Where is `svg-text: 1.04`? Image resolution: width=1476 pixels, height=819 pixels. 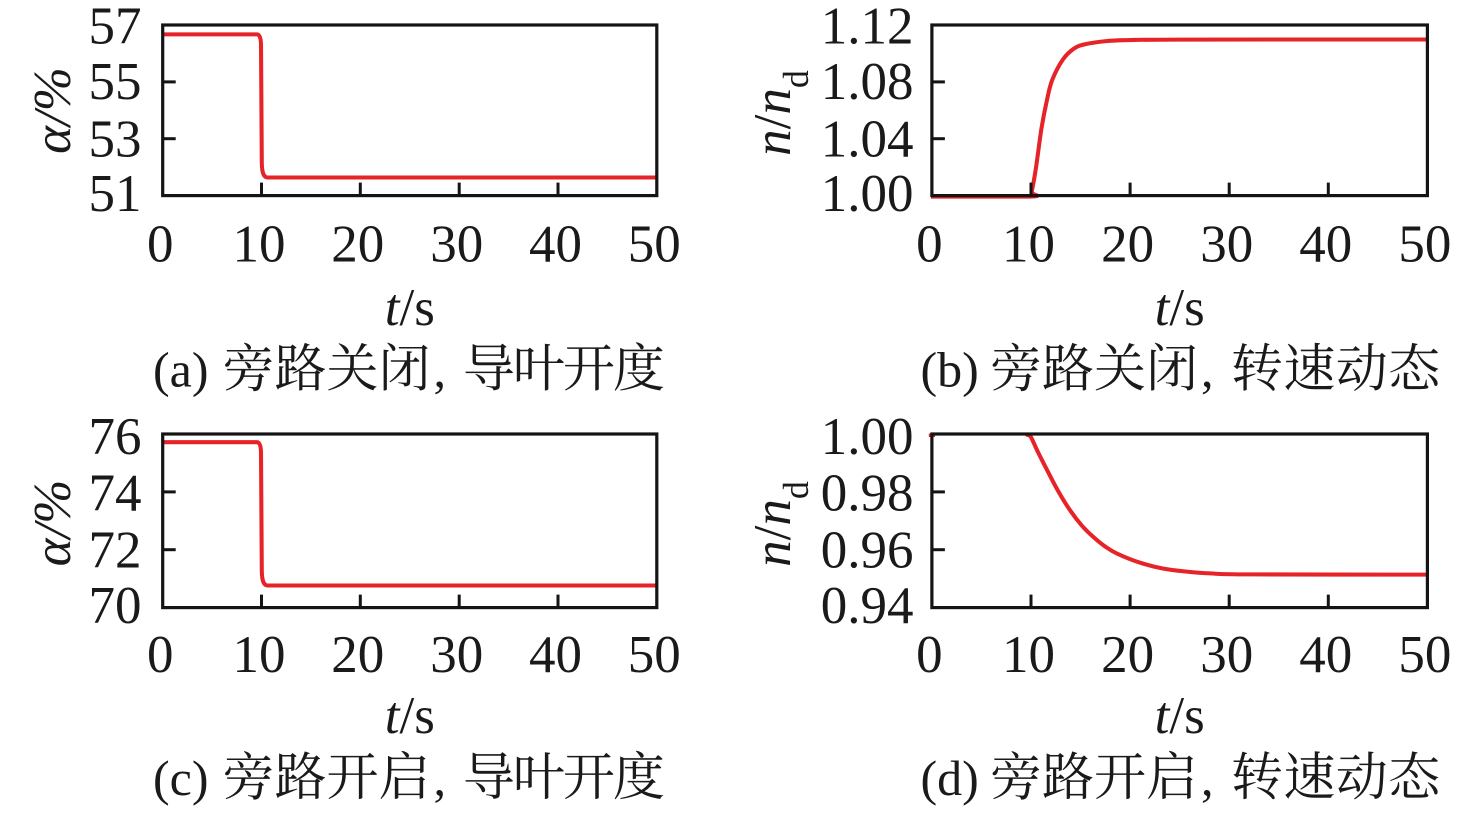
svg-text: 1.04 is located at coordinates (867, 140).